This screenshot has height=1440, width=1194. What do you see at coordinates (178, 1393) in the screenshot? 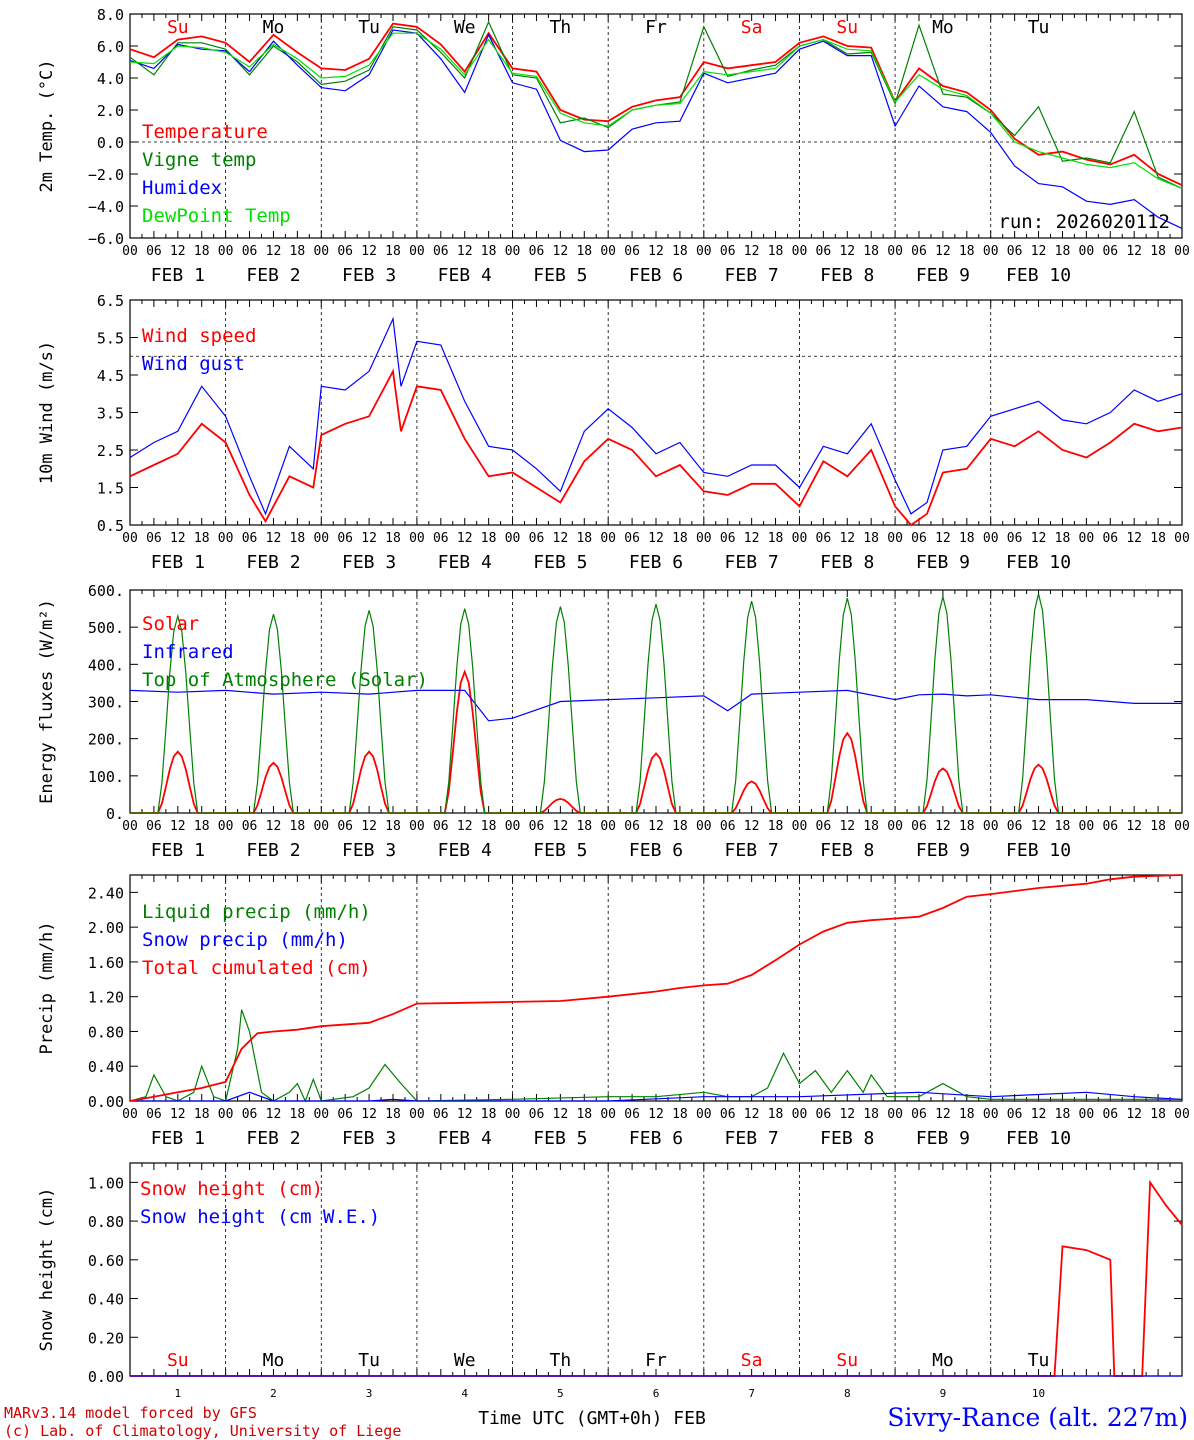
I see `day-number-label: 1` at bounding box center [178, 1393].